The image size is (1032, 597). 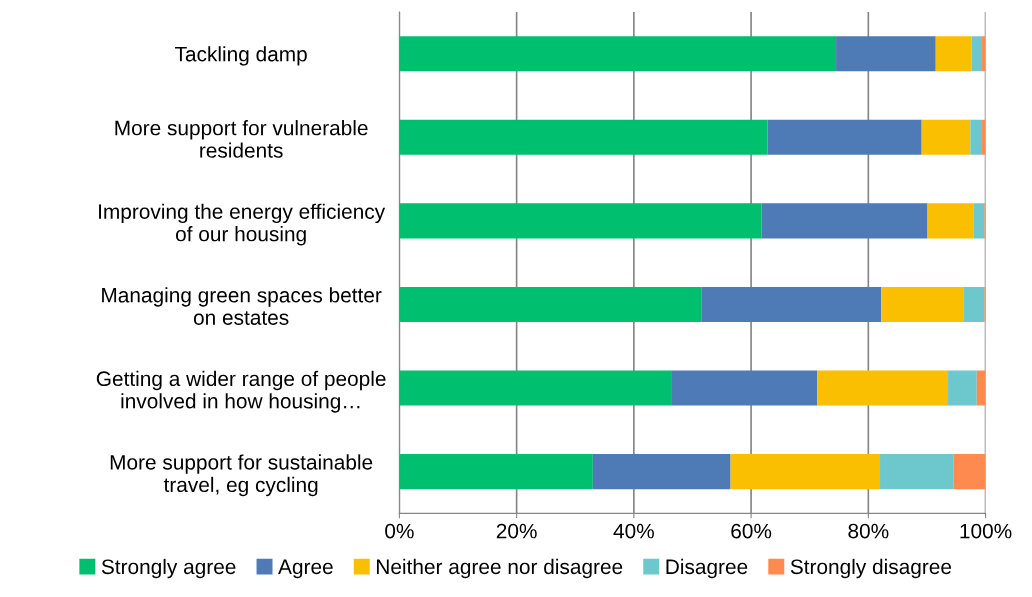 What do you see at coordinates (241, 475) in the screenshot?
I see `y-tick-label: More support for sustainable travel, eg cycling` at bounding box center [241, 475].